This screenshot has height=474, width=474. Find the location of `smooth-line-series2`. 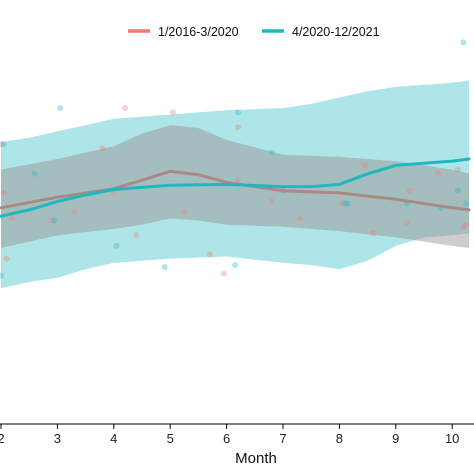

smooth-line-series2 is located at coordinates (235, 187).